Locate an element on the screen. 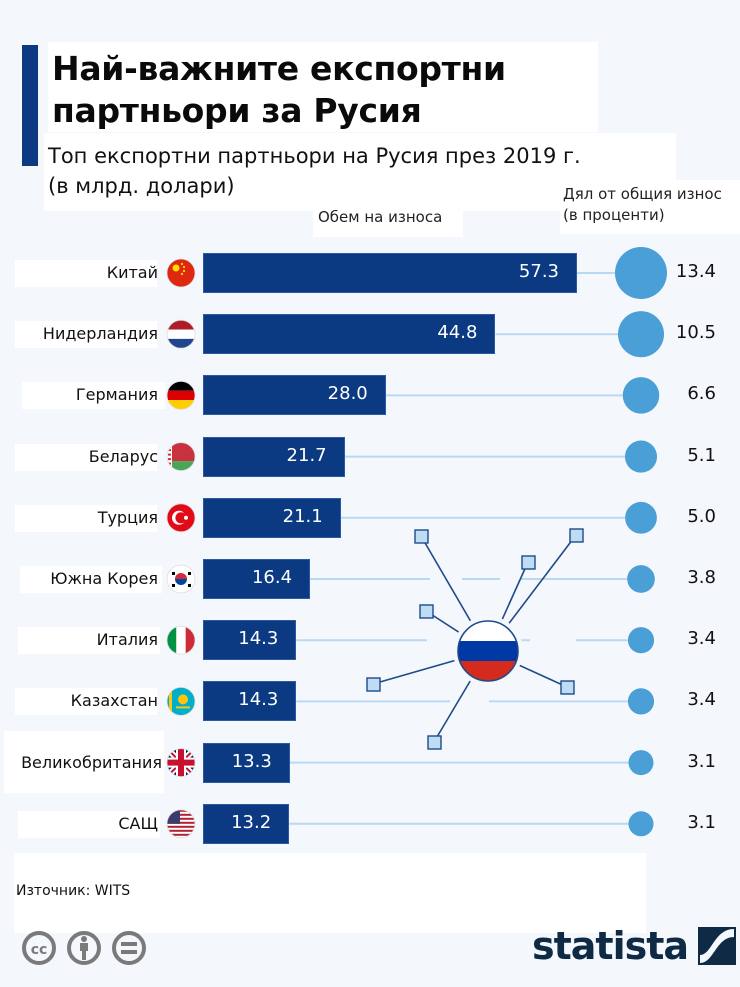  nd-noderivs-icon is located at coordinates (129, 948).